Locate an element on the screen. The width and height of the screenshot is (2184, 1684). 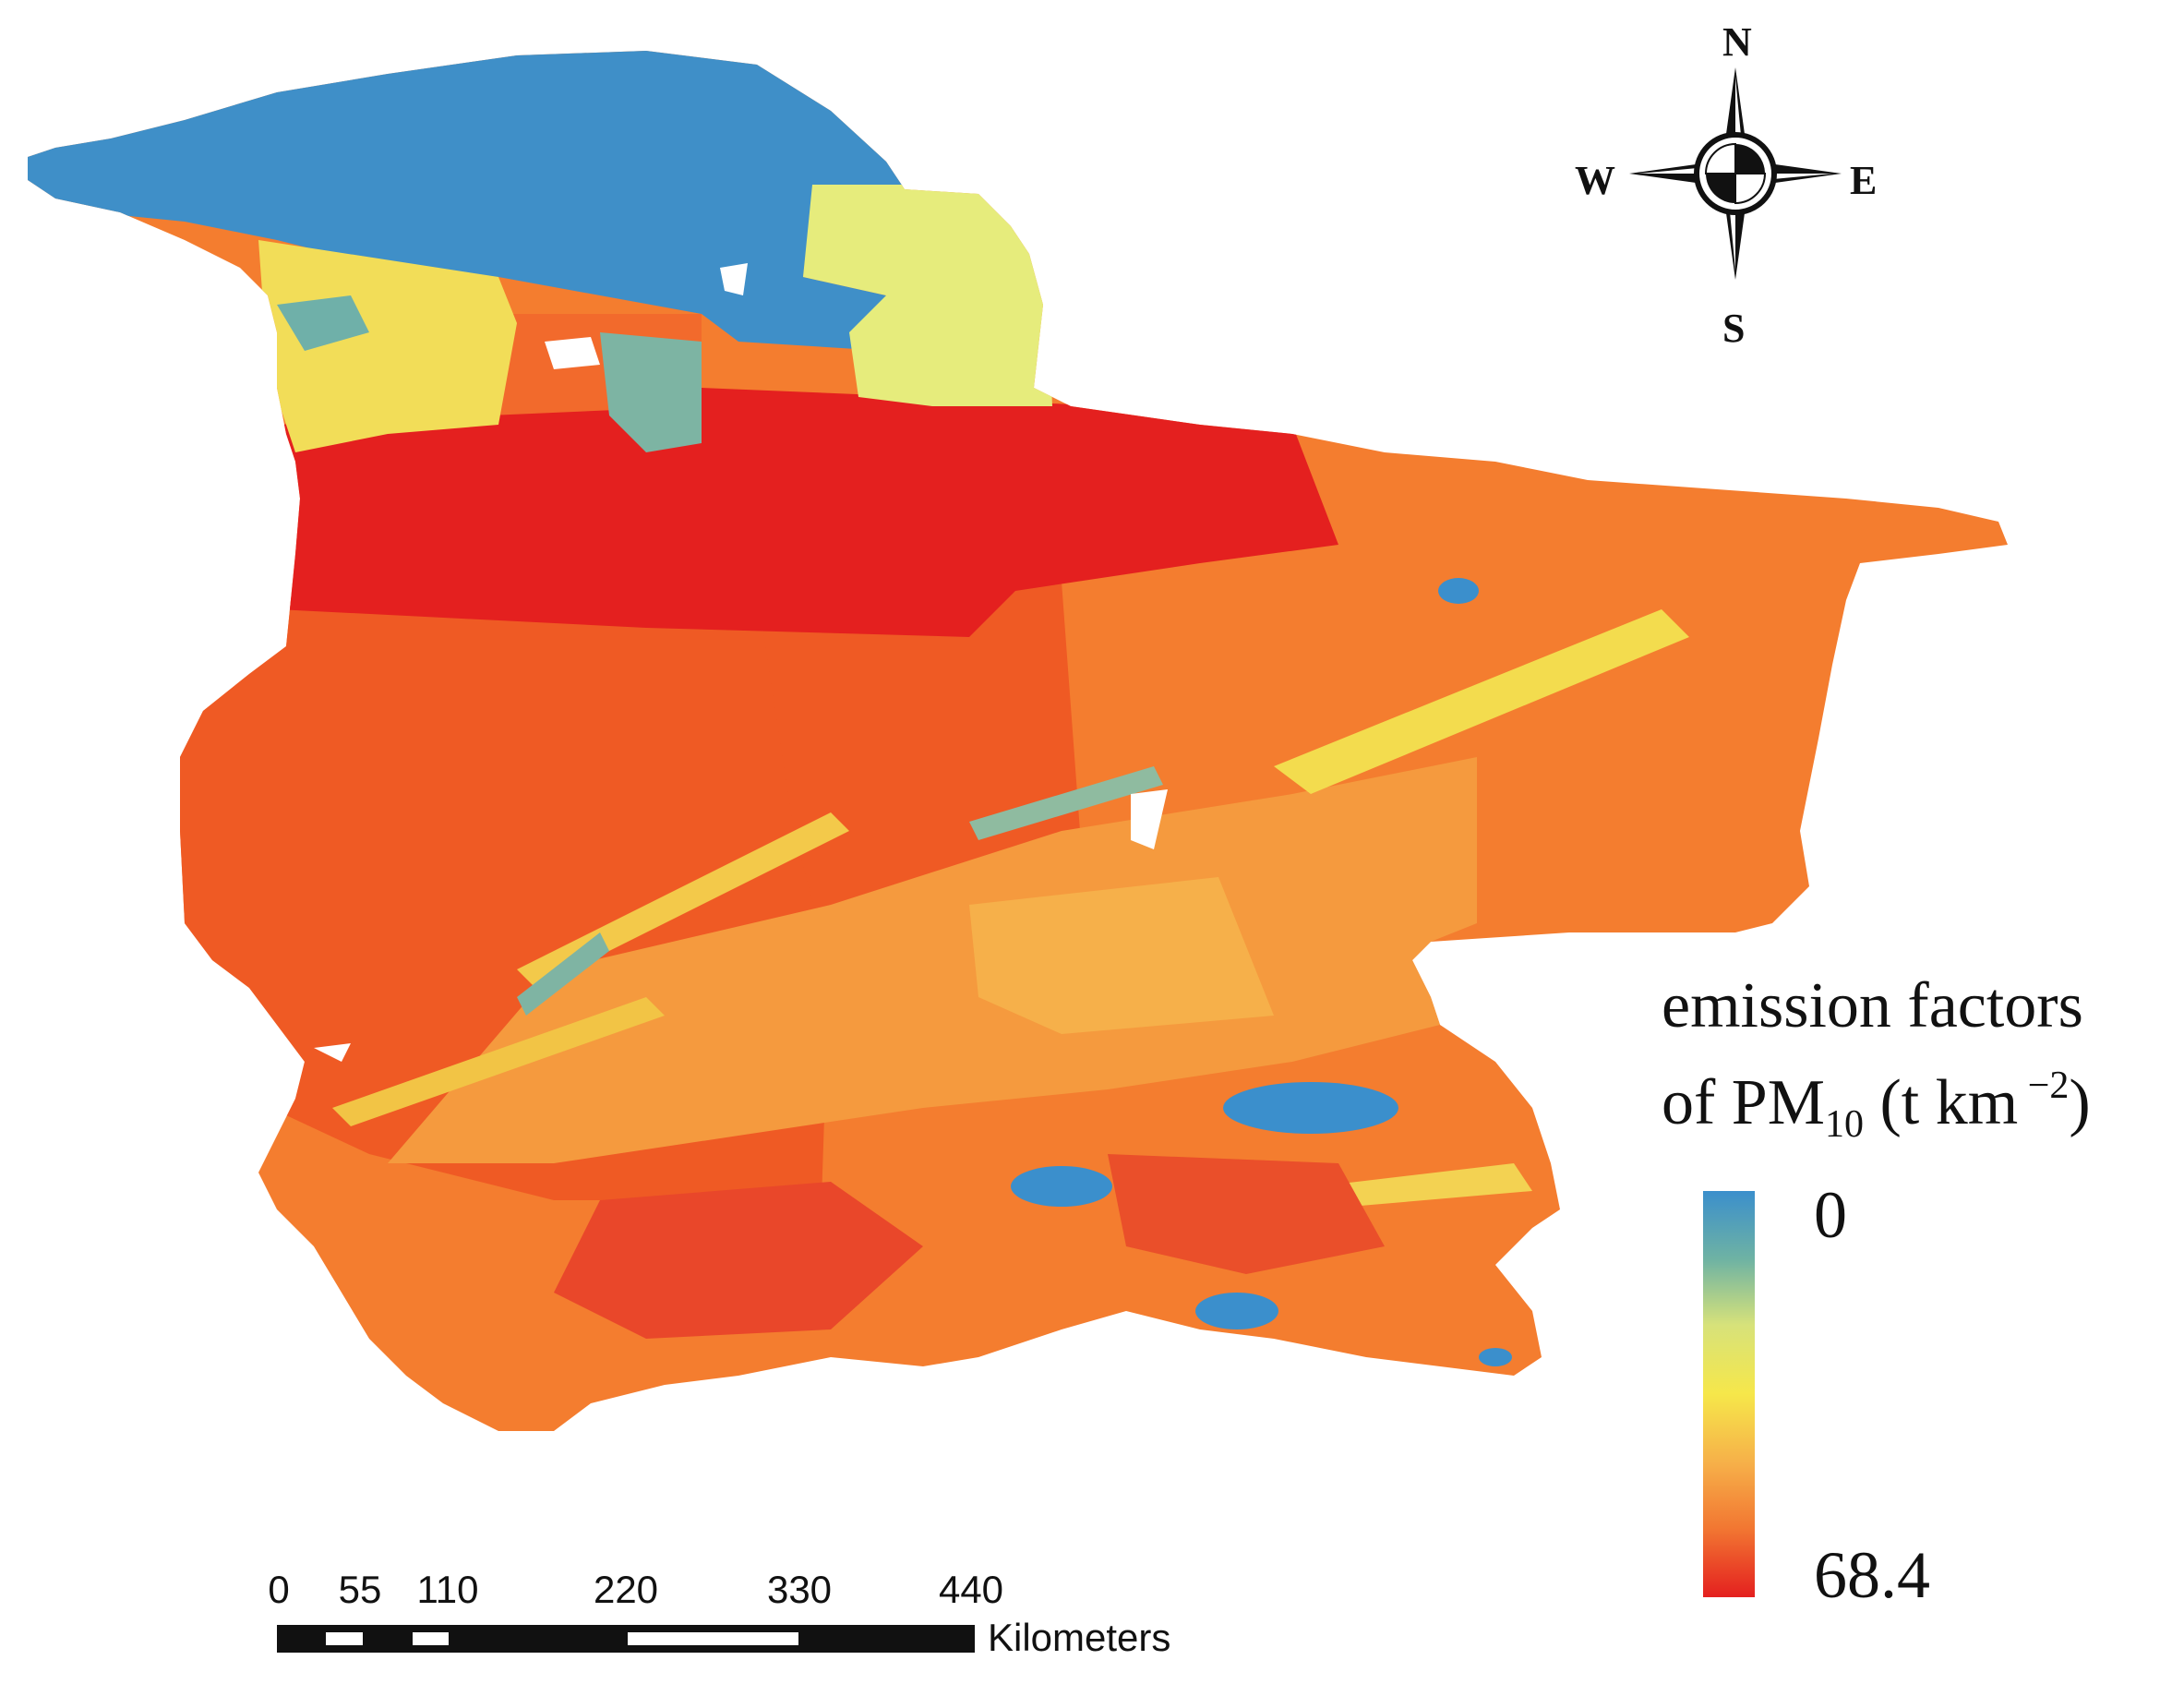
scale-tick-label: 0 is located at coordinates (279, 1590).